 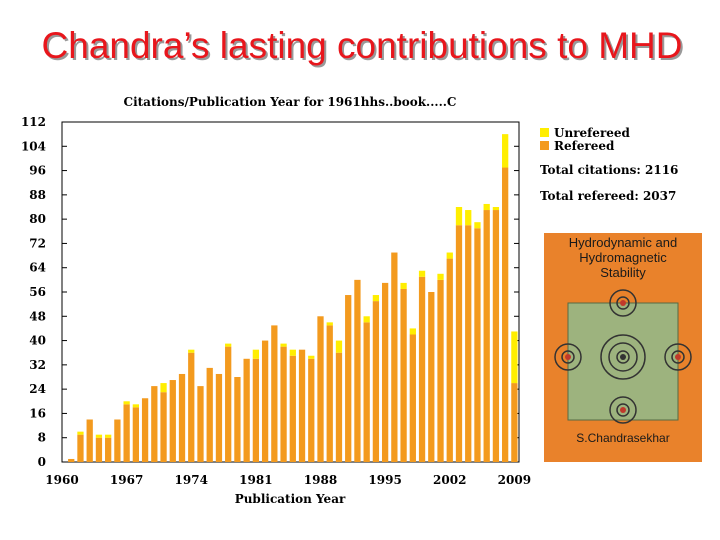 I want to click on y-tick-label: 96, so click(x=37, y=171).